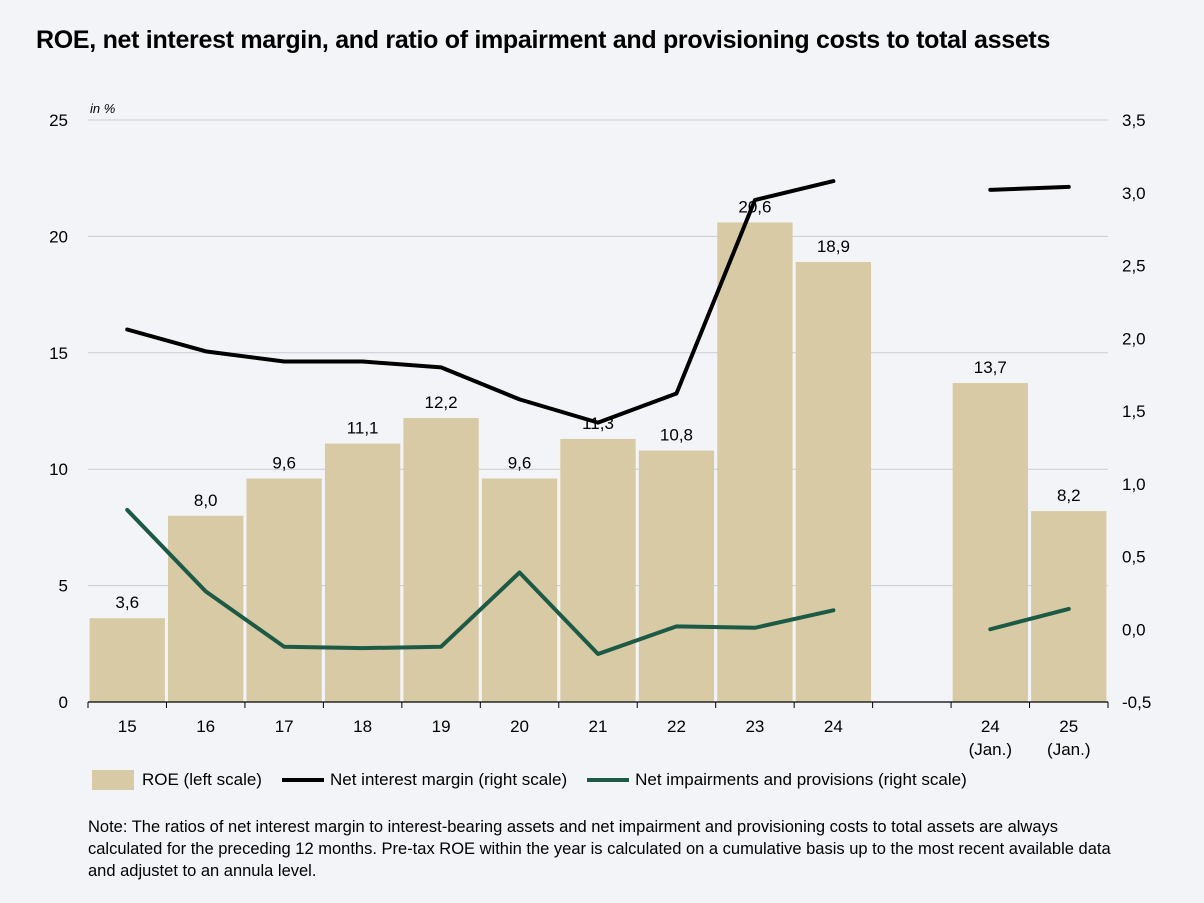 This screenshot has width=1204, height=903. Describe the element at coordinates (441, 402) in the screenshot. I see `bar-label: 12,2` at that location.